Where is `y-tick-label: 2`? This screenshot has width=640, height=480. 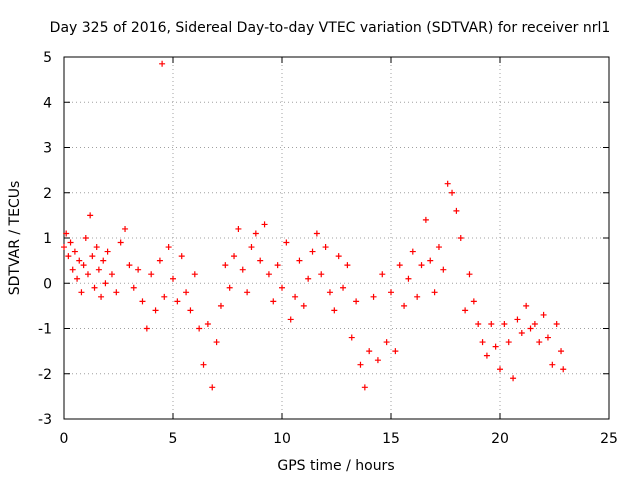
y-tick-label: 2 is located at coordinates (47, 194).